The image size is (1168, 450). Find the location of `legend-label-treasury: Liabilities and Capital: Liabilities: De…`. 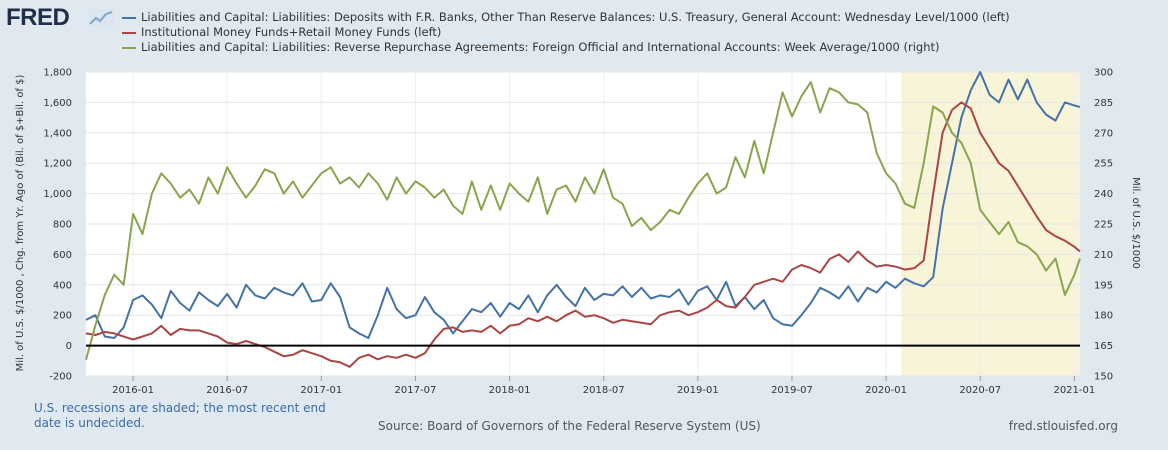

legend-label-treasury: Liabilities and Capital: Liabilities: De… is located at coordinates (575, 17).